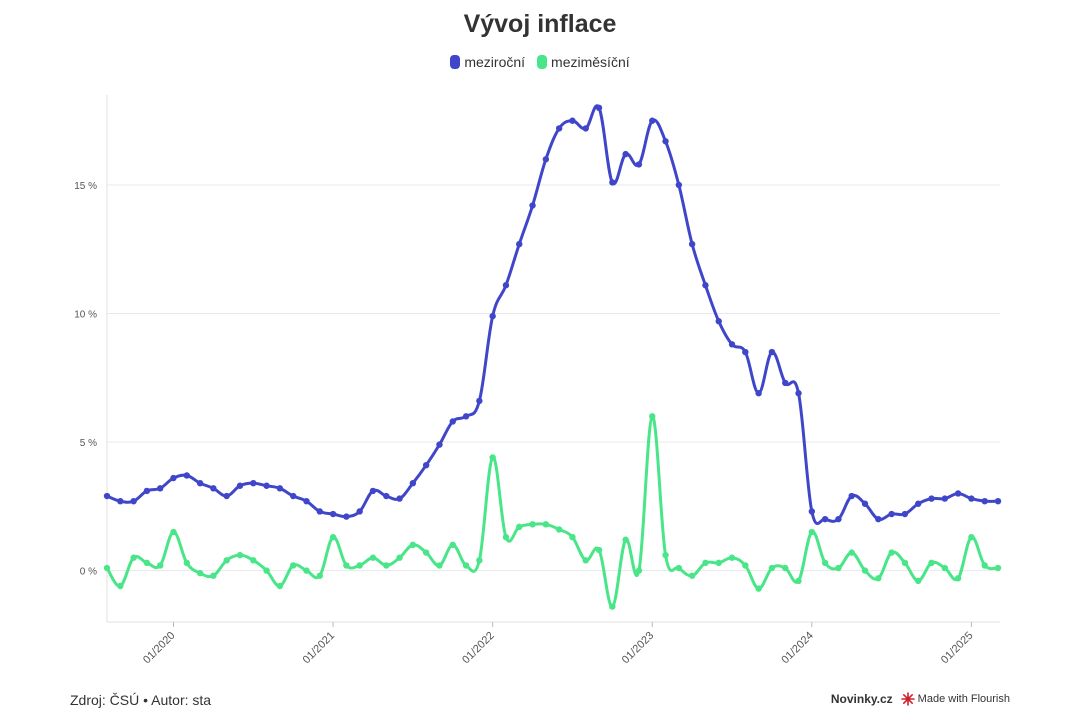 The width and height of the screenshot is (1080, 720). What do you see at coordinates (957, 648) in the screenshot?
I see `x-tick-label: 01/2025` at bounding box center [957, 648].